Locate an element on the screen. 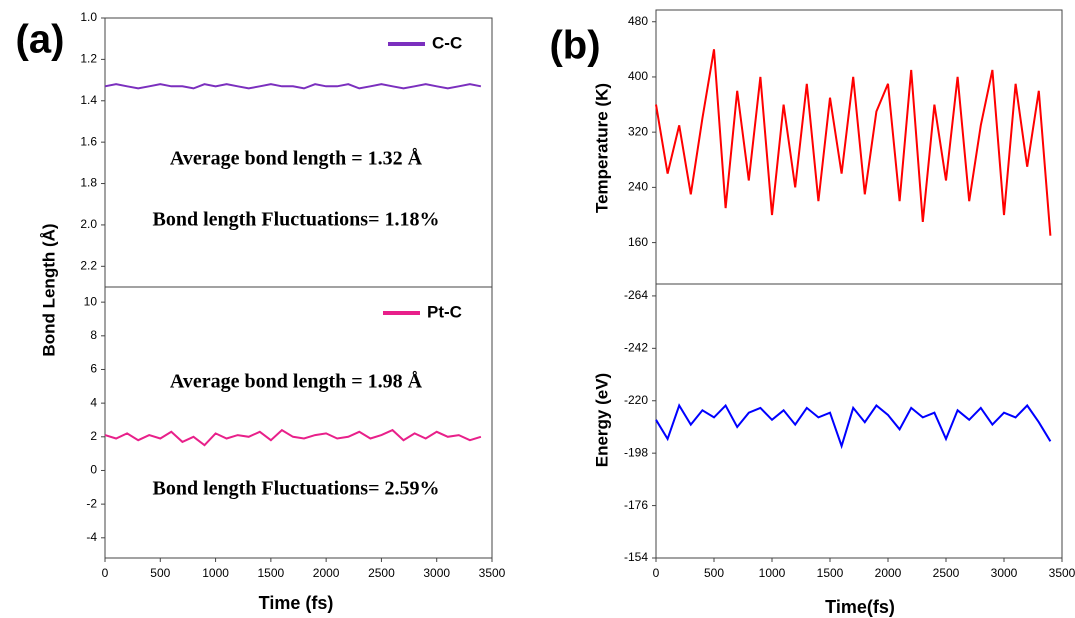 The width and height of the screenshot is (1075, 618). y-tick-label: 4 is located at coordinates (93, 402).